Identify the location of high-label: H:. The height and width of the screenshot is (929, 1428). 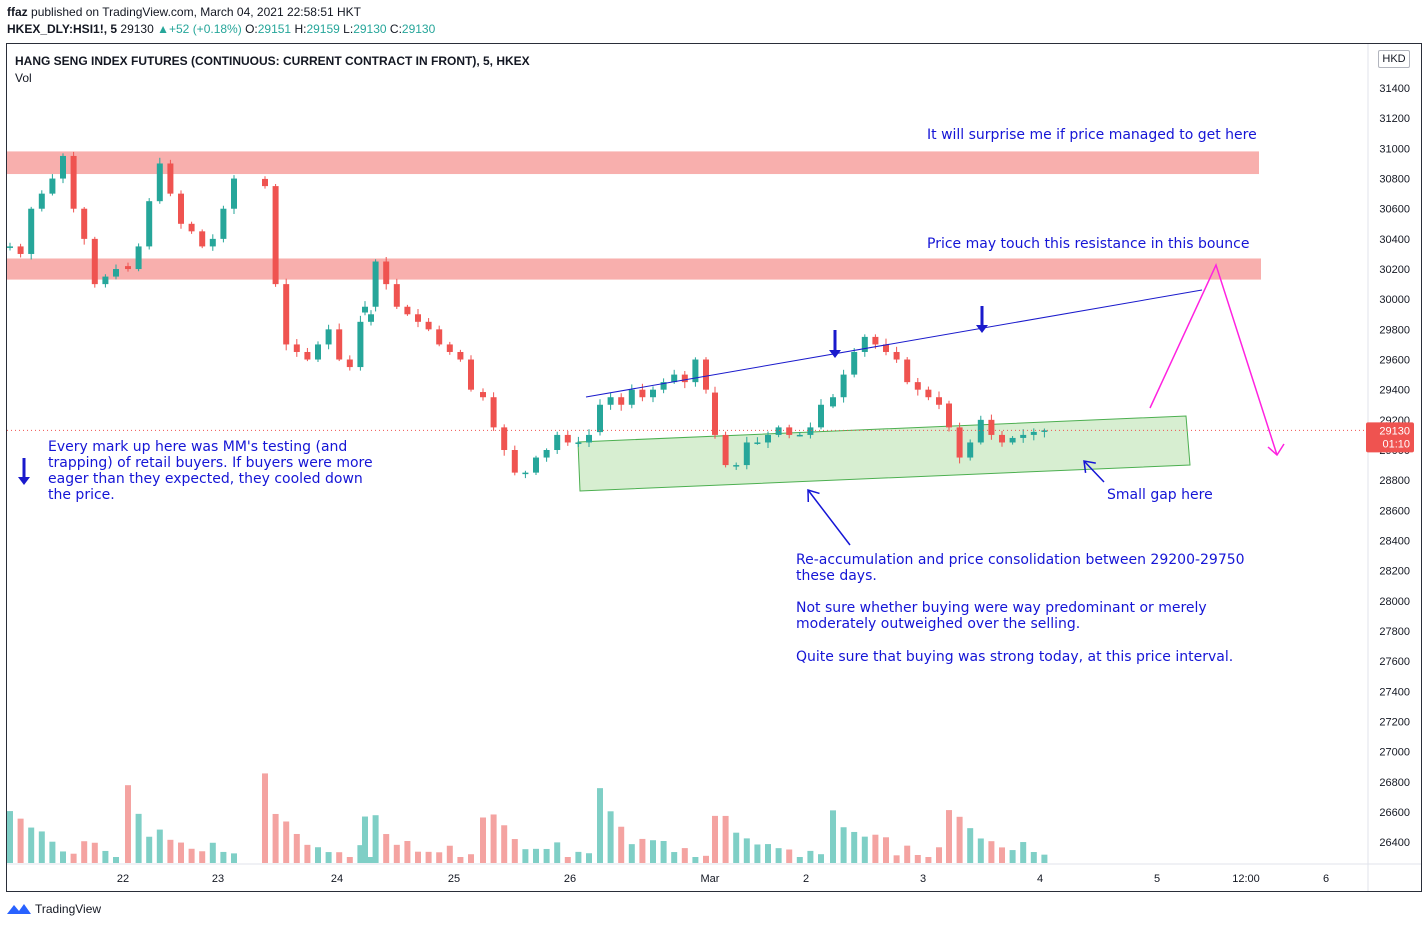
(300, 29).